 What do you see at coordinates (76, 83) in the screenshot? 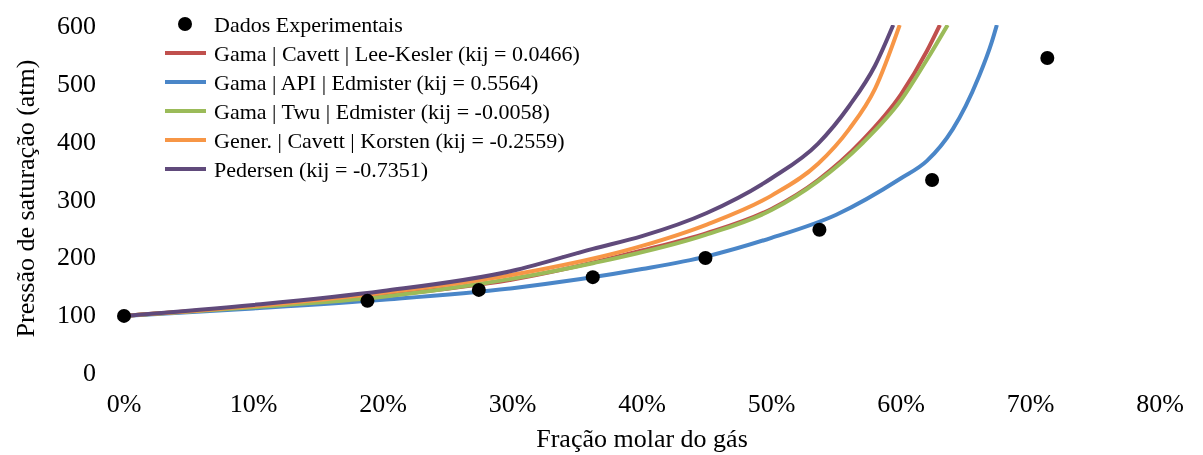
I see `y-tick-label: 500` at bounding box center [76, 83].